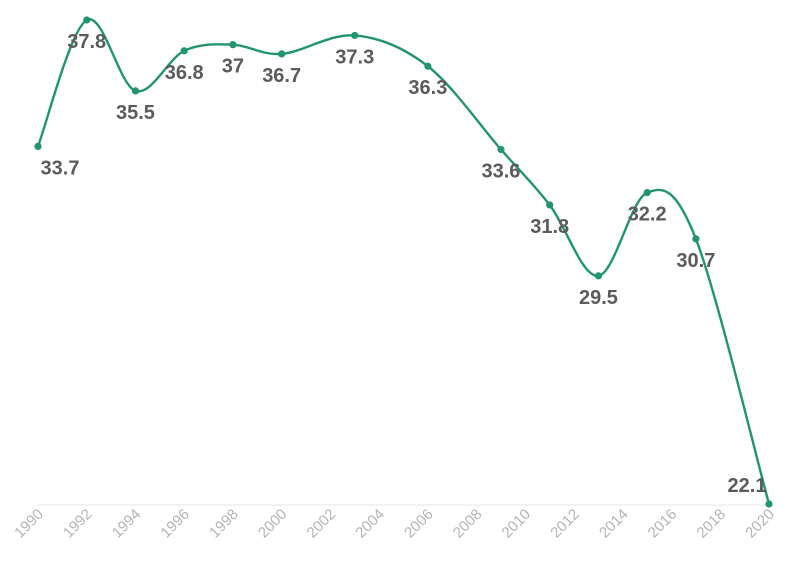 Image resolution: width=796 pixels, height=575 pixels. Describe the element at coordinates (614, 524) in the screenshot. I see `x-tick-label: 2014` at that location.